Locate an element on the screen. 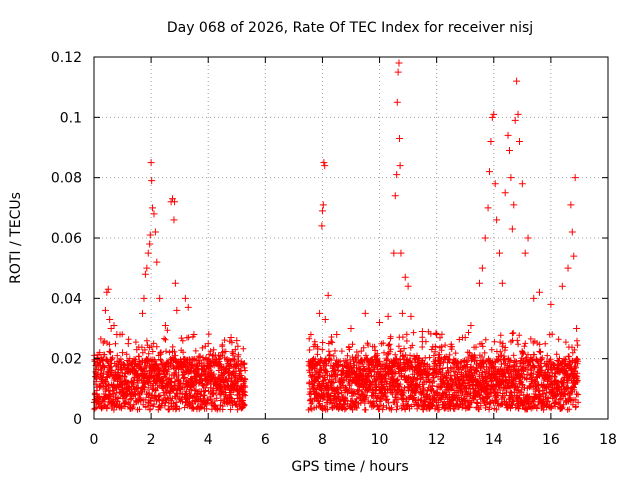  x-tick-label: 18 is located at coordinates (608, 440).